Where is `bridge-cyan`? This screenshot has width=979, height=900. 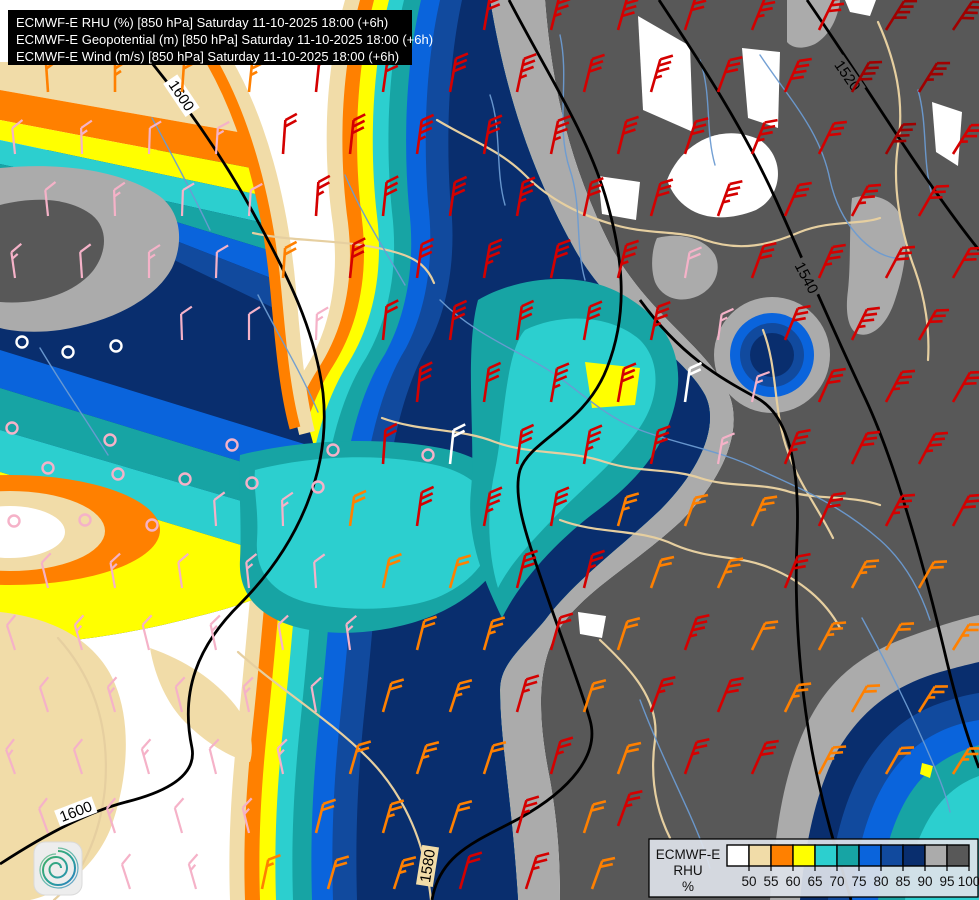
bridge-cyan is located at coordinates (374, 533).